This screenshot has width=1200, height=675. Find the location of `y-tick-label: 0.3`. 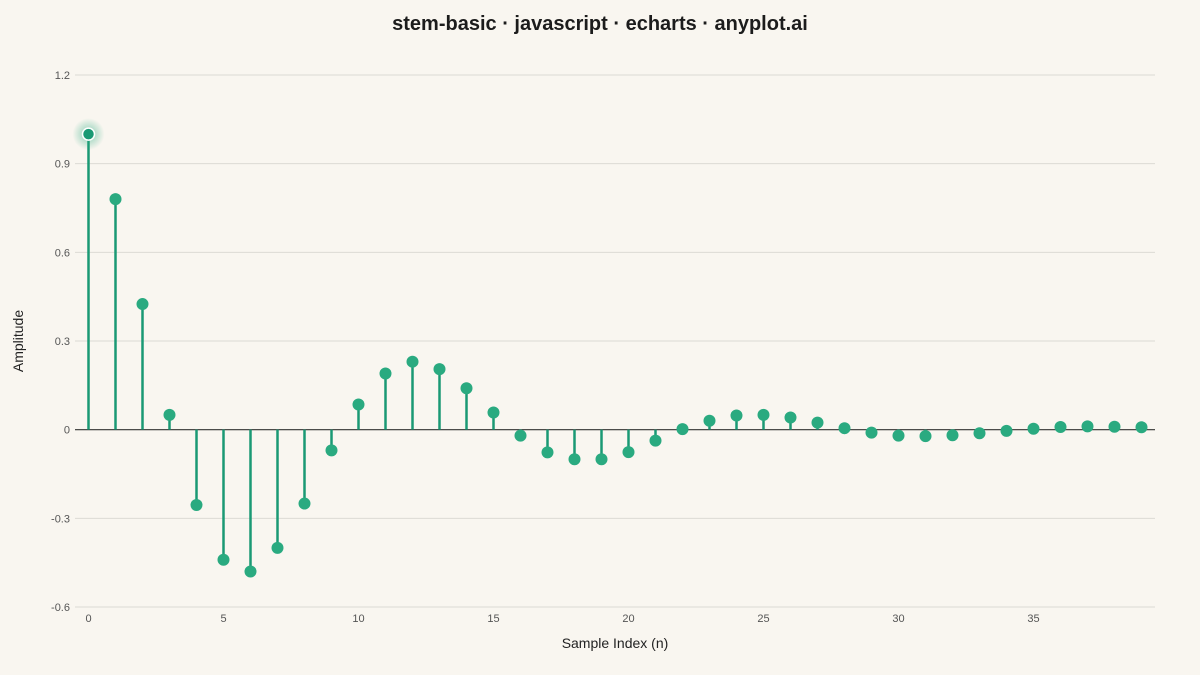

y-tick-label: 0.3 is located at coordinates (62, 342).